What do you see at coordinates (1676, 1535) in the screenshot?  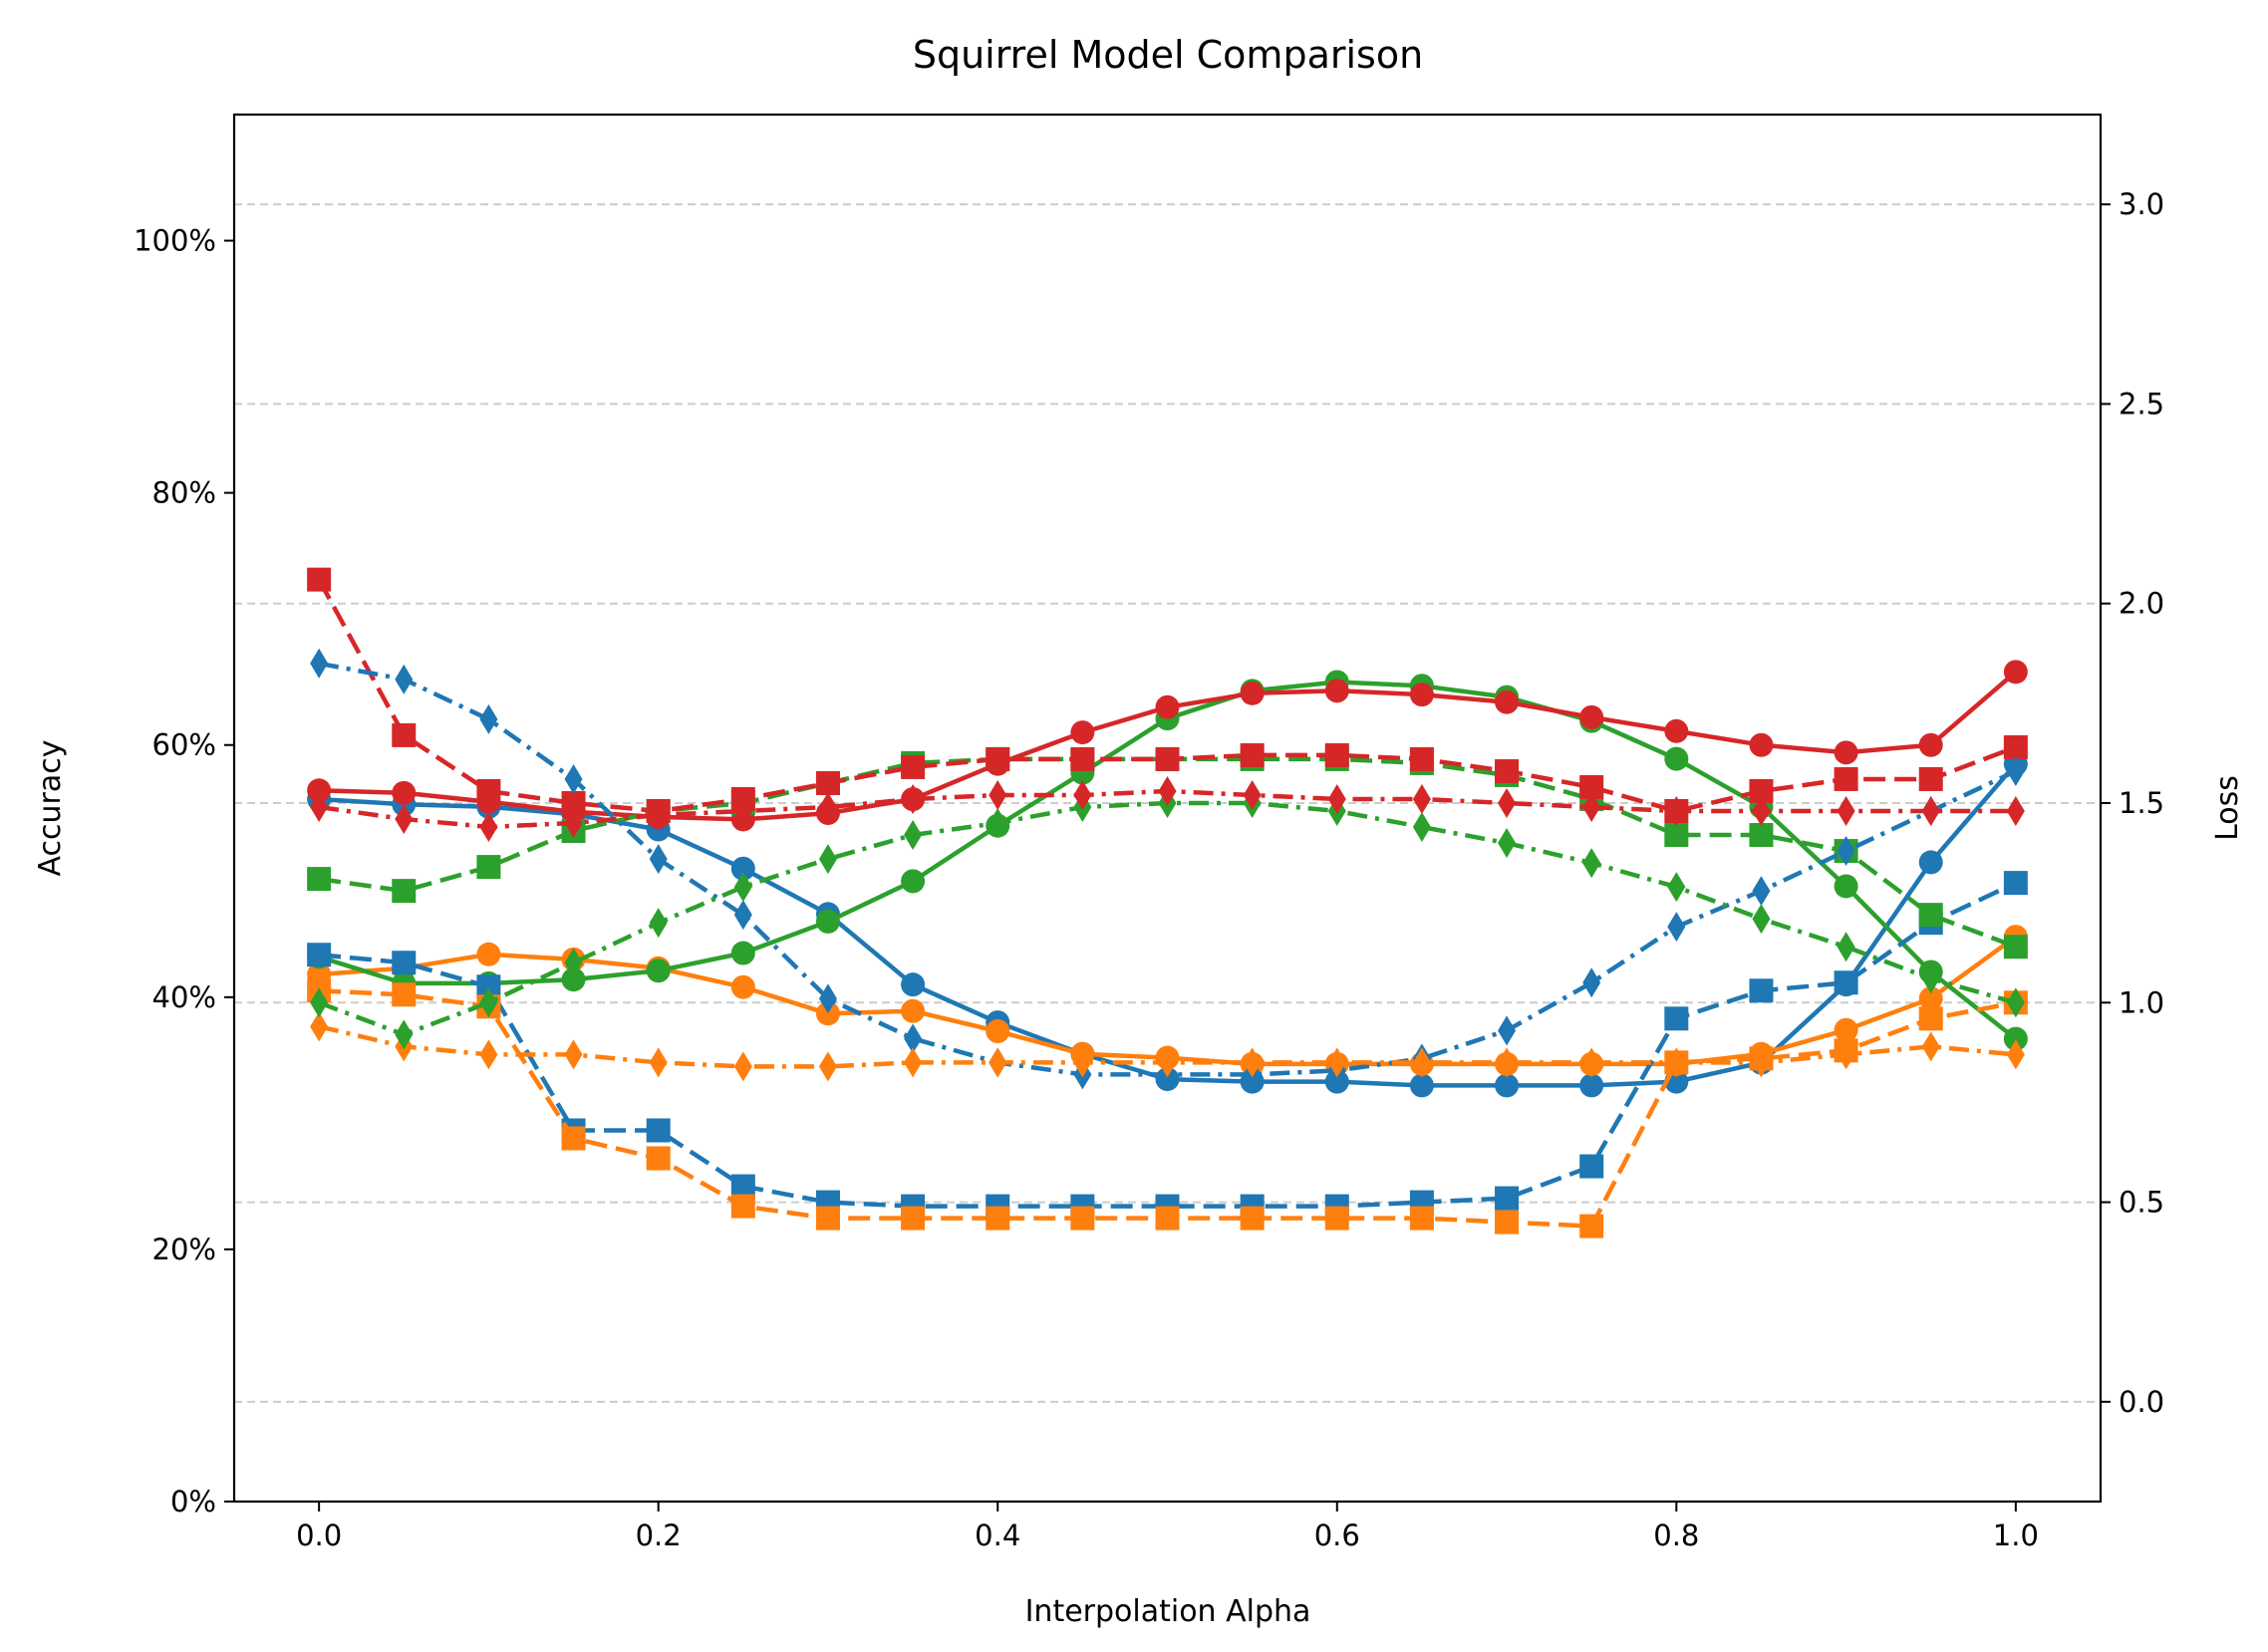 I see `x-tick-label: 0.8` at bounding box center [1676, 1535].